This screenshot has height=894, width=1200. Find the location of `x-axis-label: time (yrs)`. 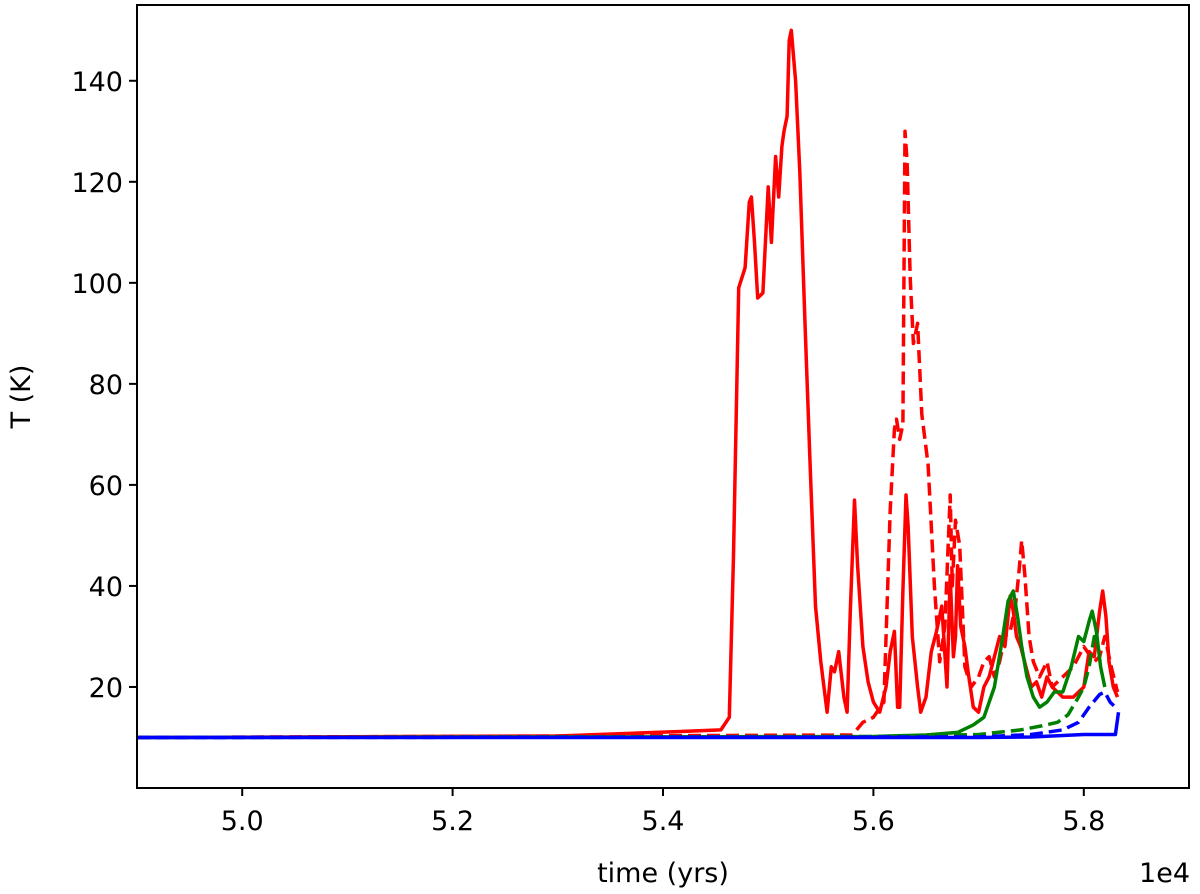

x-axis-label: time (yrs) is located at coordinates (663, 873).